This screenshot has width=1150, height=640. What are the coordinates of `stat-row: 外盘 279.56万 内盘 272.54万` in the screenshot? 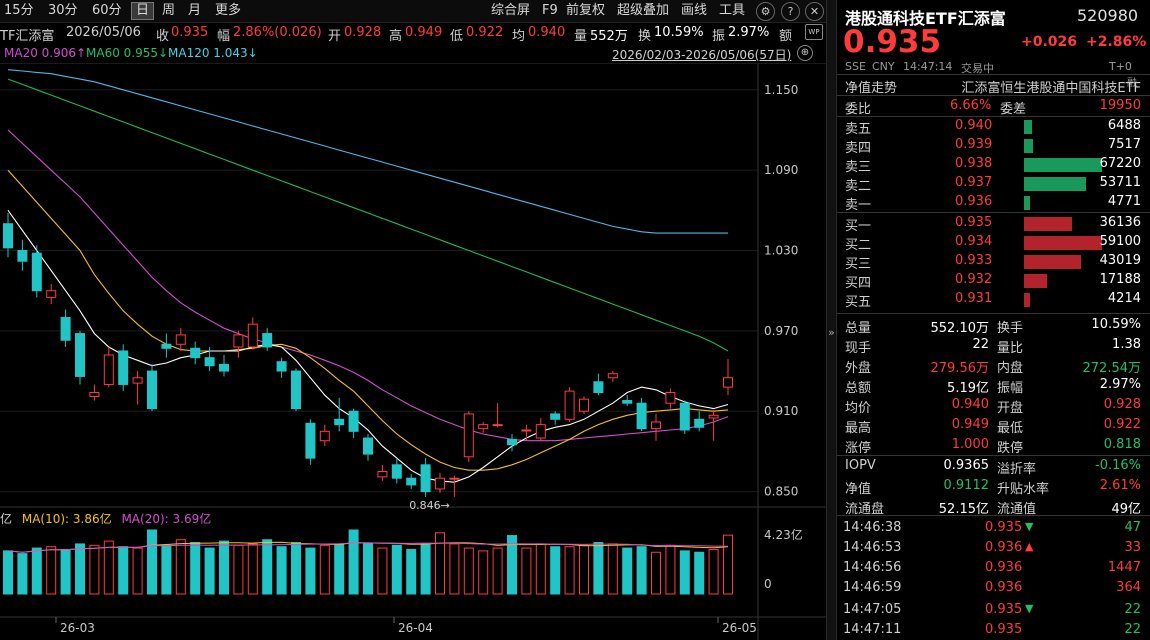 It's located at (993, 365).